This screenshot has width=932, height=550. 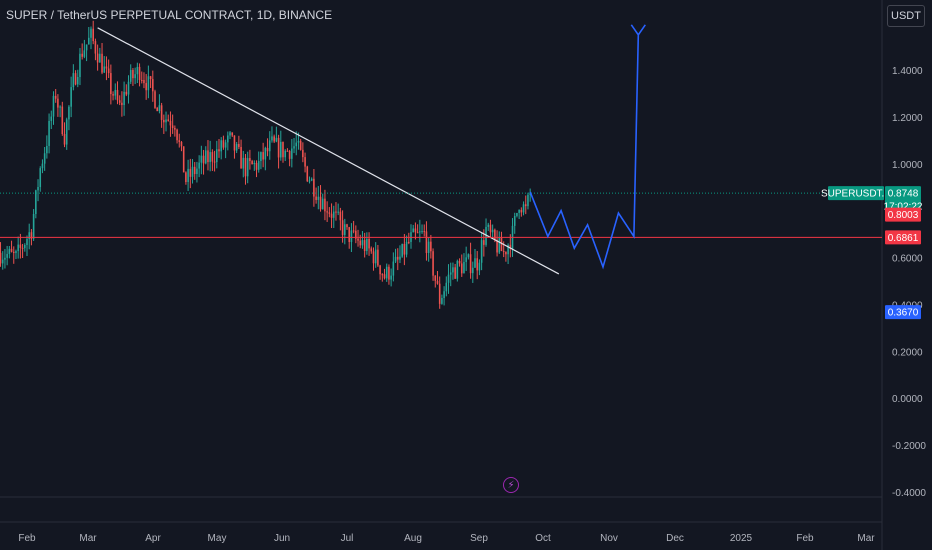 I want to click on x-tick-label: Sep, so click(x=479, y=538).